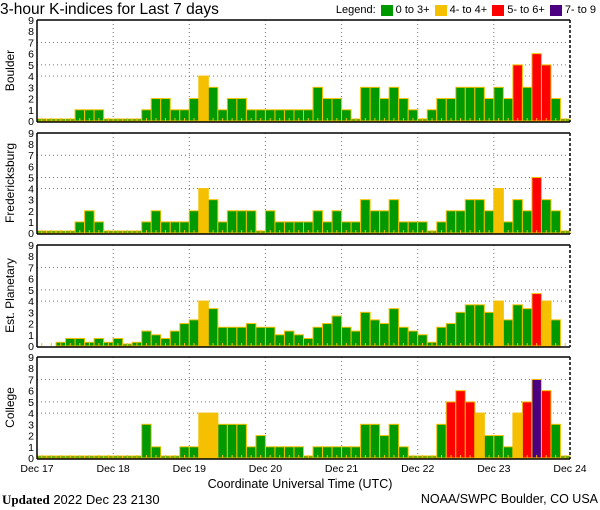  I want to click on legend-label: Legend:, so click(355, 10).